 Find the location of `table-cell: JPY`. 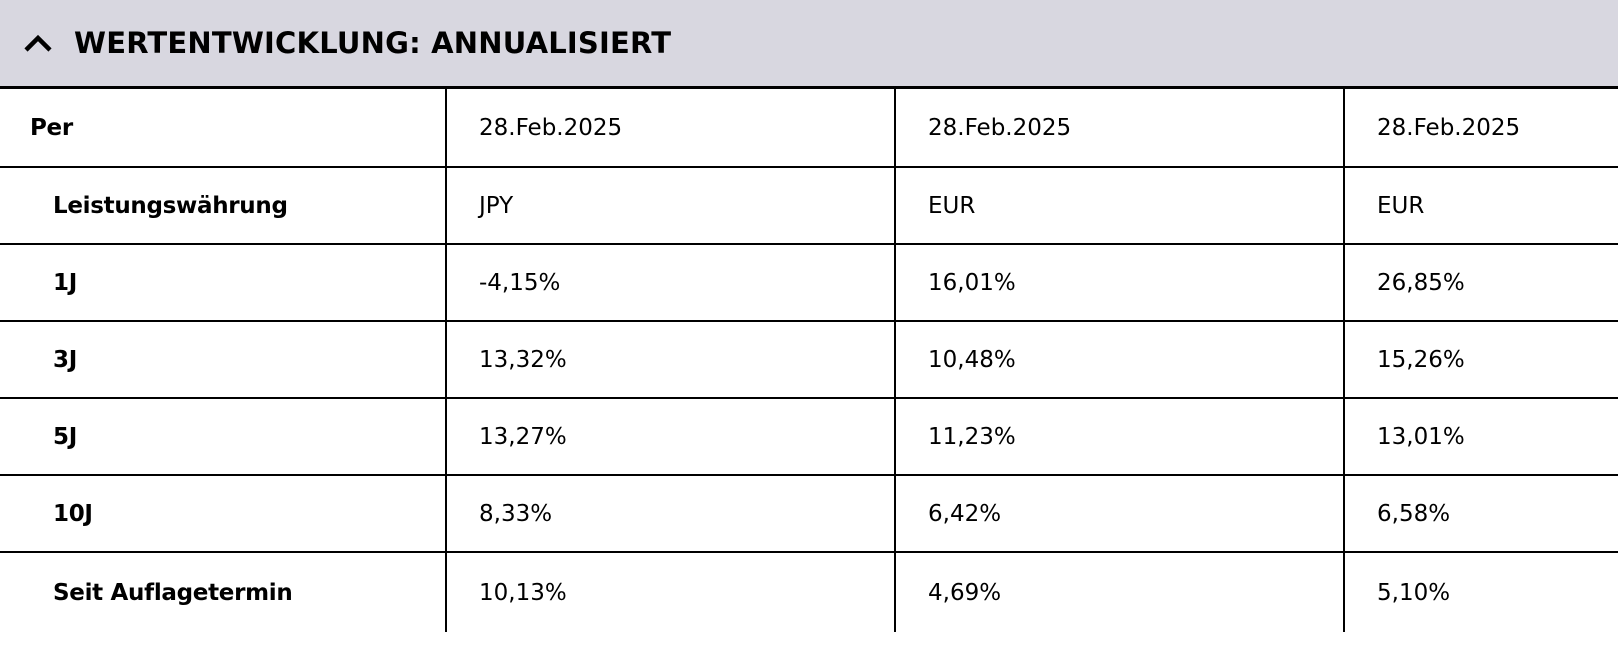

table-cell: JPY is located at coordinates (670, 206).